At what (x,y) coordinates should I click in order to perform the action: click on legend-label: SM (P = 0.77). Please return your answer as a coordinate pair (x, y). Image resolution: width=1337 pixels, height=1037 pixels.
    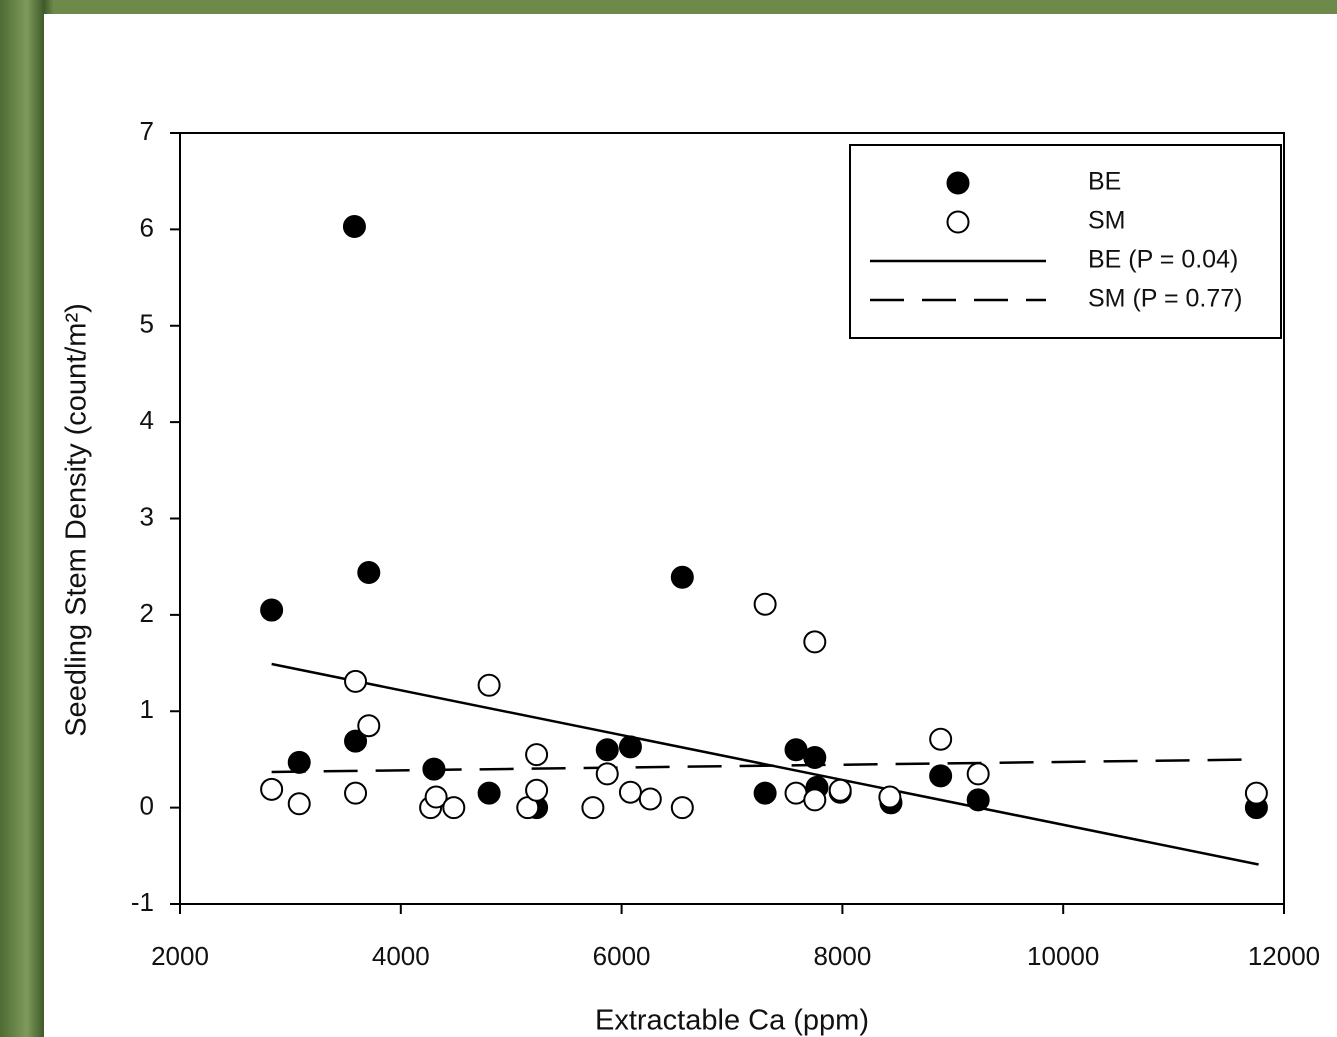
    Looking at the image, I should click on (1165, 299).